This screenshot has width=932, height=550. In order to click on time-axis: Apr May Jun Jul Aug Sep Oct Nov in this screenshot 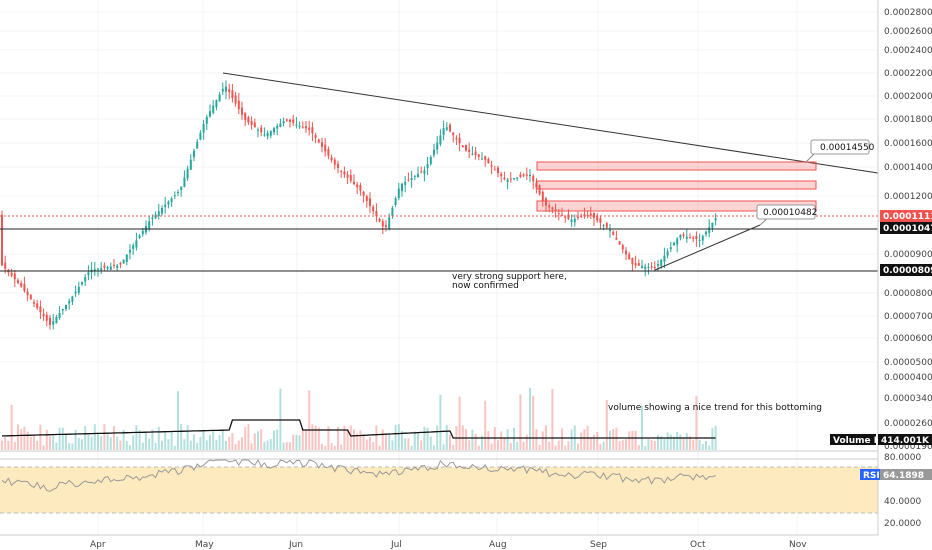, I will do `click(448, 545)`.